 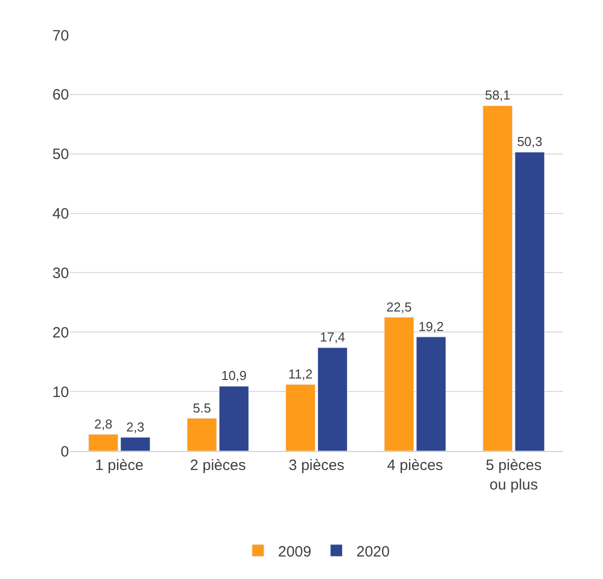 What do you see at coordinates (60, 35) in the screenshot?
I see `y-tick-label: 70` at bounding box center [60, 35].